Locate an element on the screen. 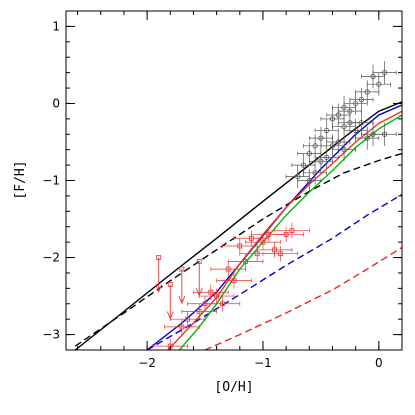  x-tick-label: −2 is located at coordinates (147, 363).